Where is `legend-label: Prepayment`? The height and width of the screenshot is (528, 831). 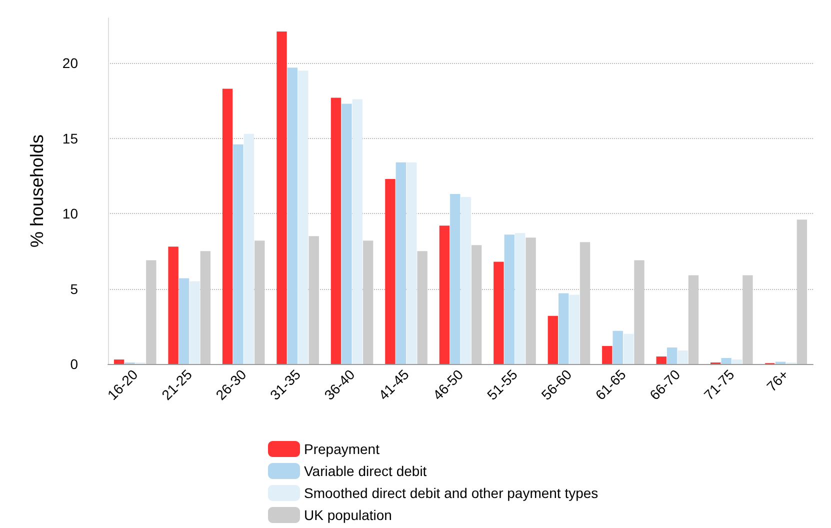
legend-label: Prepayment is located at coordinates (342, 449).